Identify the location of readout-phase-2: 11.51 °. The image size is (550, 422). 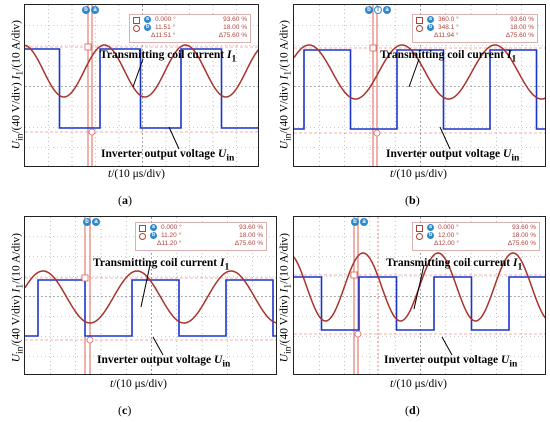
(165, 27).